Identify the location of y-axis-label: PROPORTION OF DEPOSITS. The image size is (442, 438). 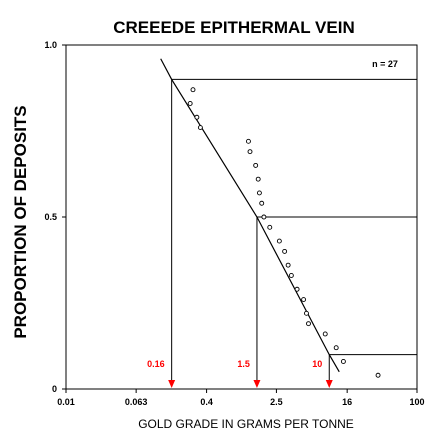
(20, 221).